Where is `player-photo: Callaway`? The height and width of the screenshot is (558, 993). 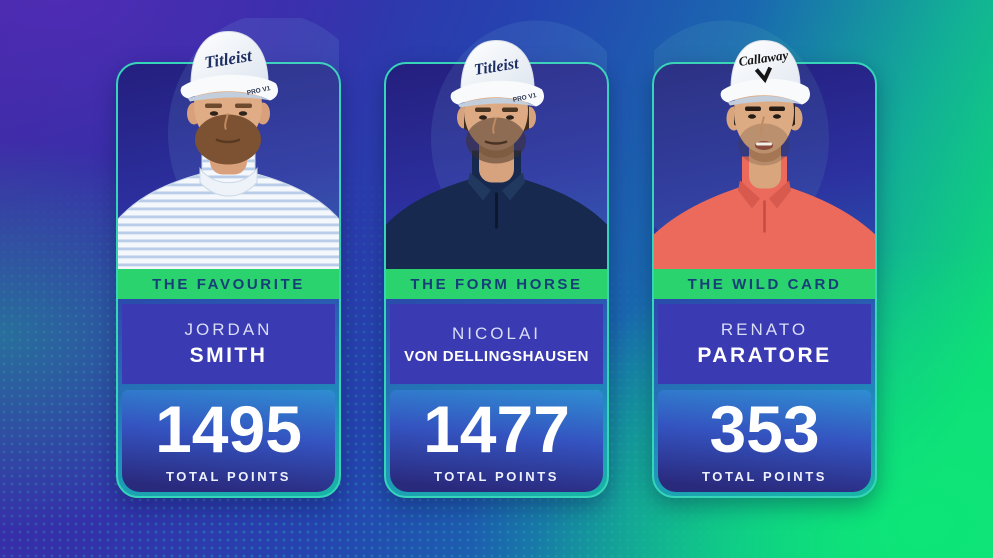
player-photo: Callaway is located at coordinates (764, 143).